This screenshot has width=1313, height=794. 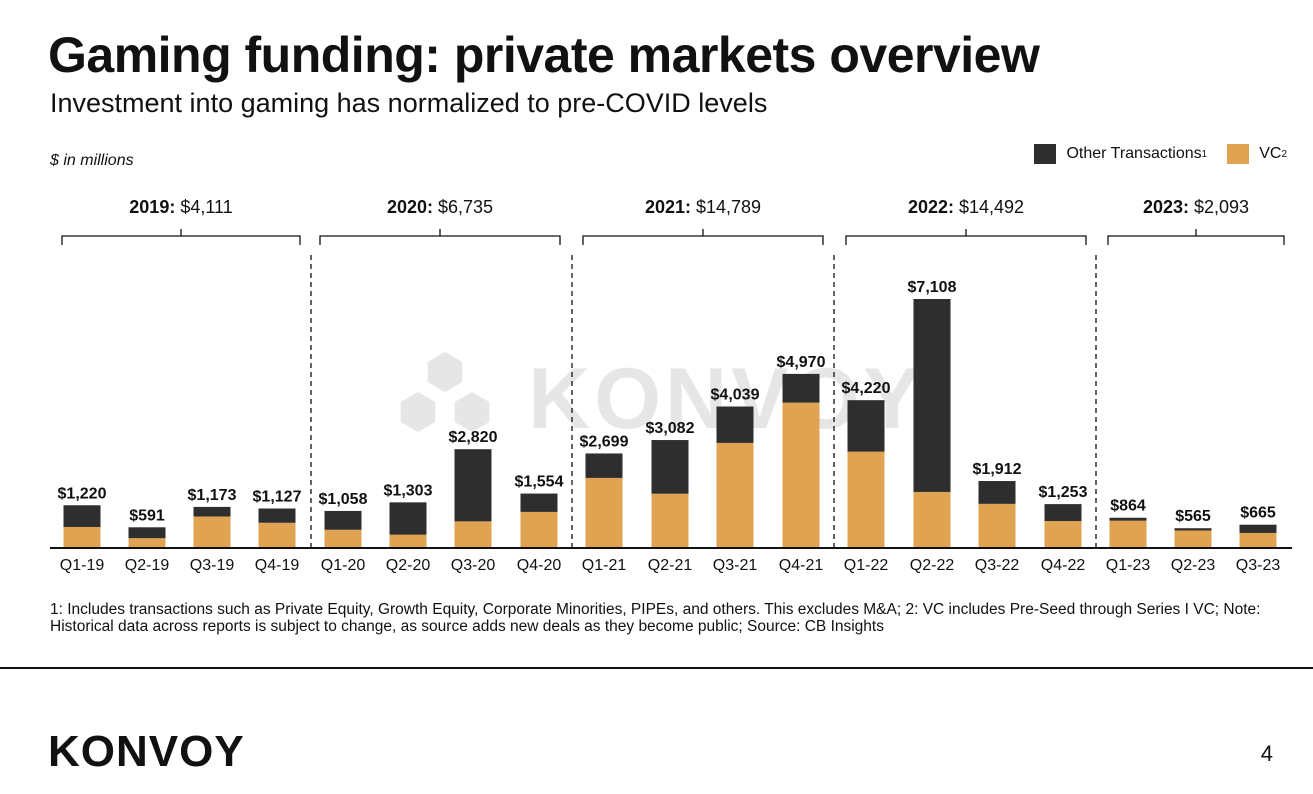 I want to click on year-label-total-2: $14,789, so click(x=728, y=207).